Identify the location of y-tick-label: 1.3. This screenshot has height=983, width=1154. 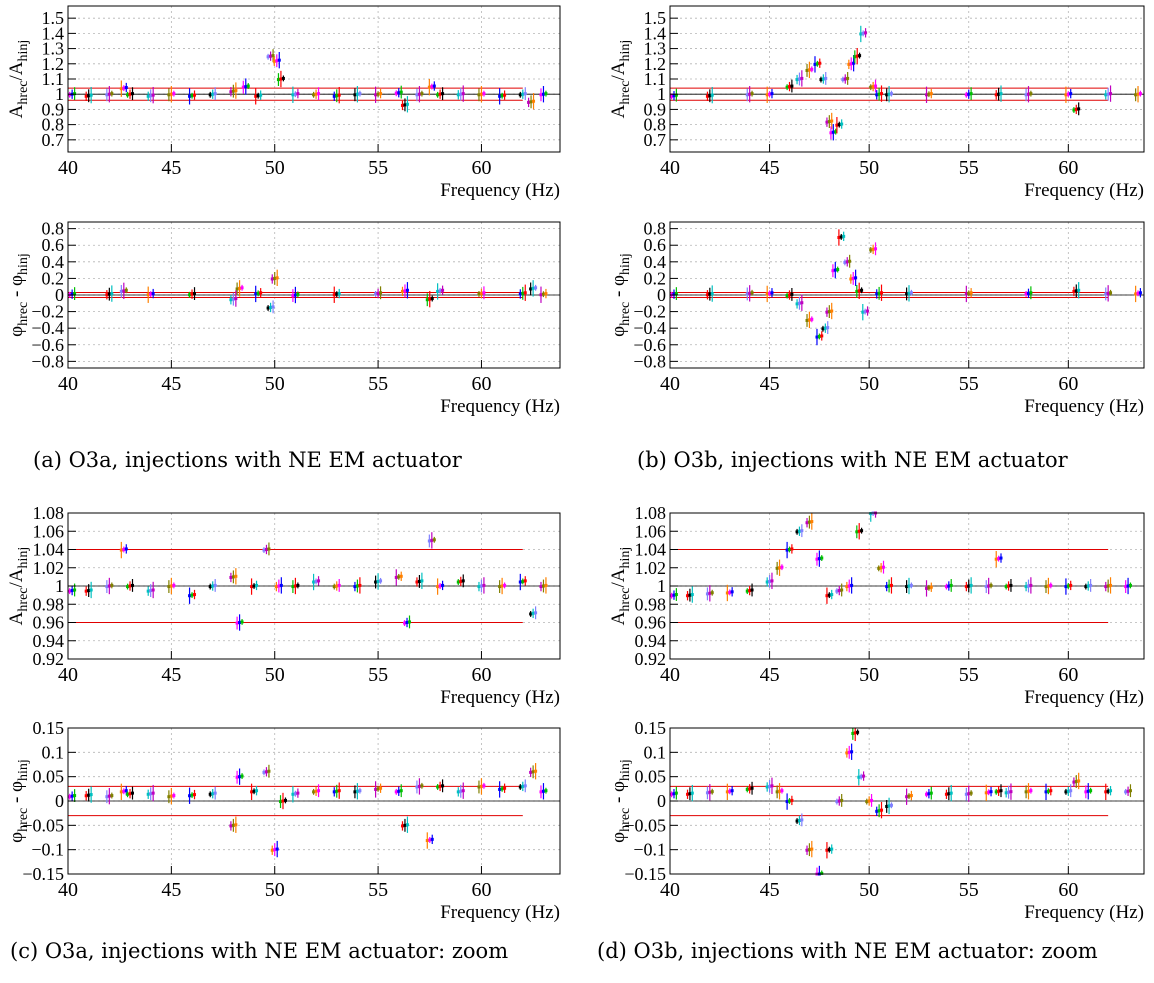
(53, 49).